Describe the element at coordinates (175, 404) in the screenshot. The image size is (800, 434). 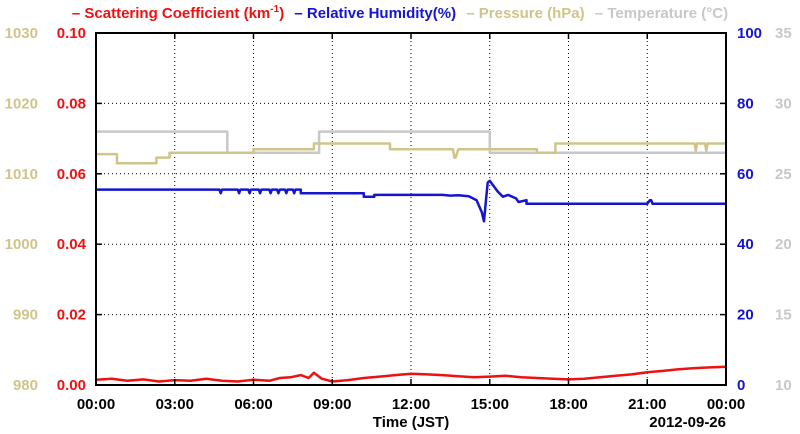
I see `x-tick-label: 03:00` at that location.